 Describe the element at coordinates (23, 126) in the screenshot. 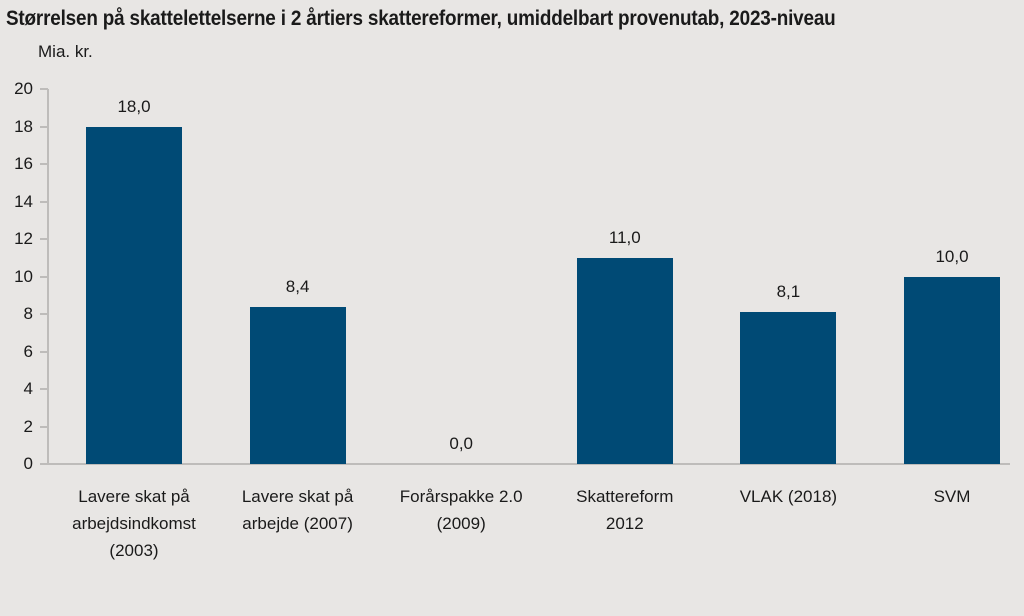

I see `y-axis-tick-label: 18` at that location.